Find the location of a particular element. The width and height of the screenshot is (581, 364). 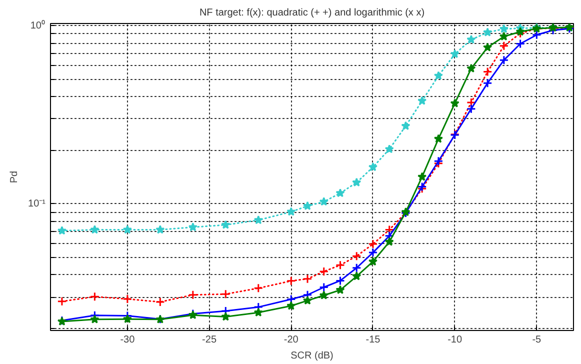

x-tick-label: -30 is located at coordinates (128, 340).